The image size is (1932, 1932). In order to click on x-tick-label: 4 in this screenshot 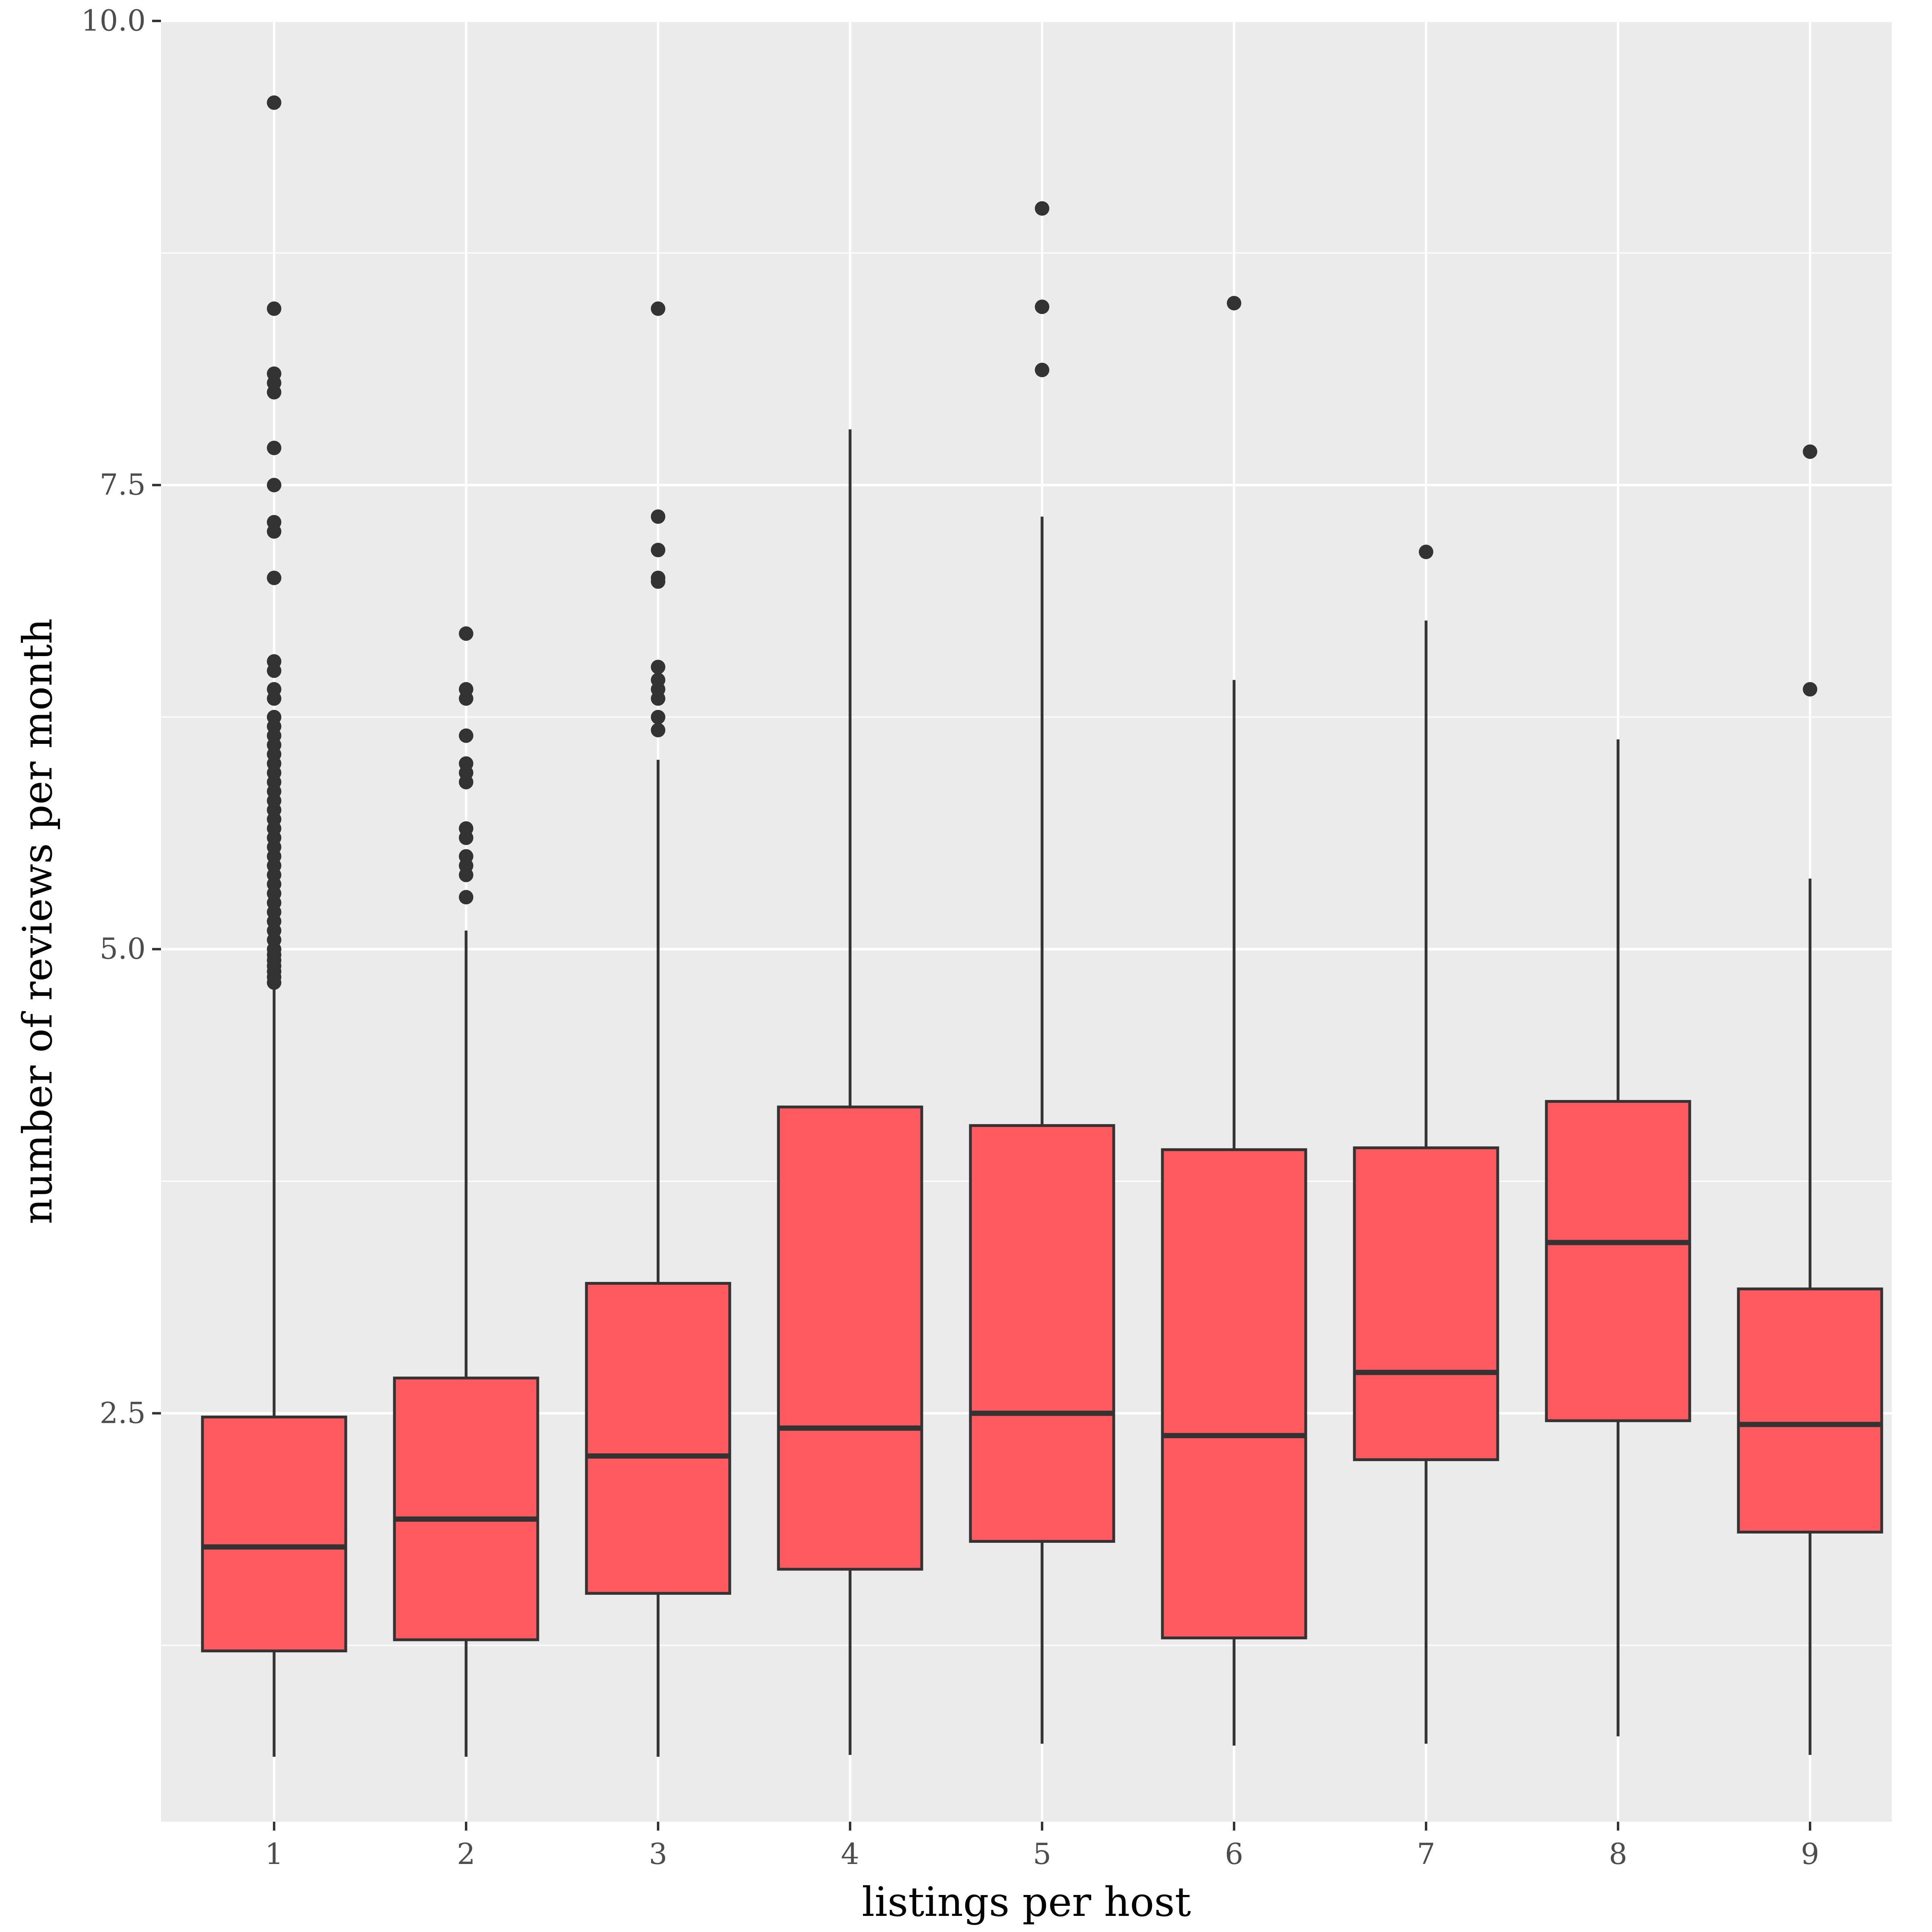, I will do `click(850, 1854)`.